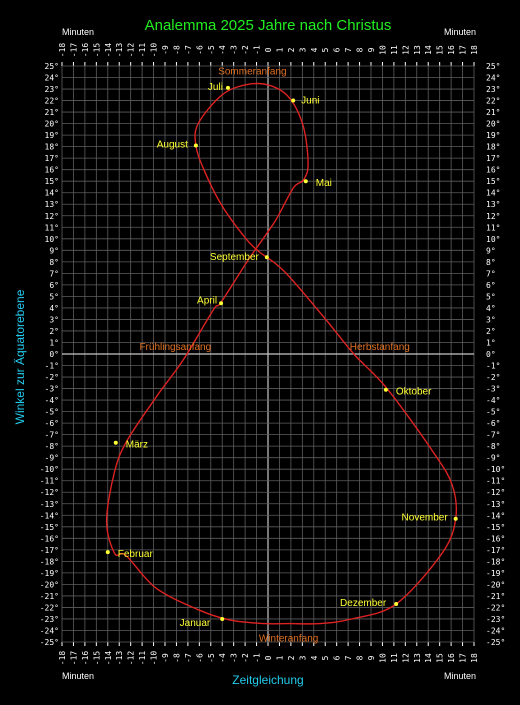 This screenshot has height=705, width=520. I want to click on x-tick-label-bottom: 16, so click(451, 658).